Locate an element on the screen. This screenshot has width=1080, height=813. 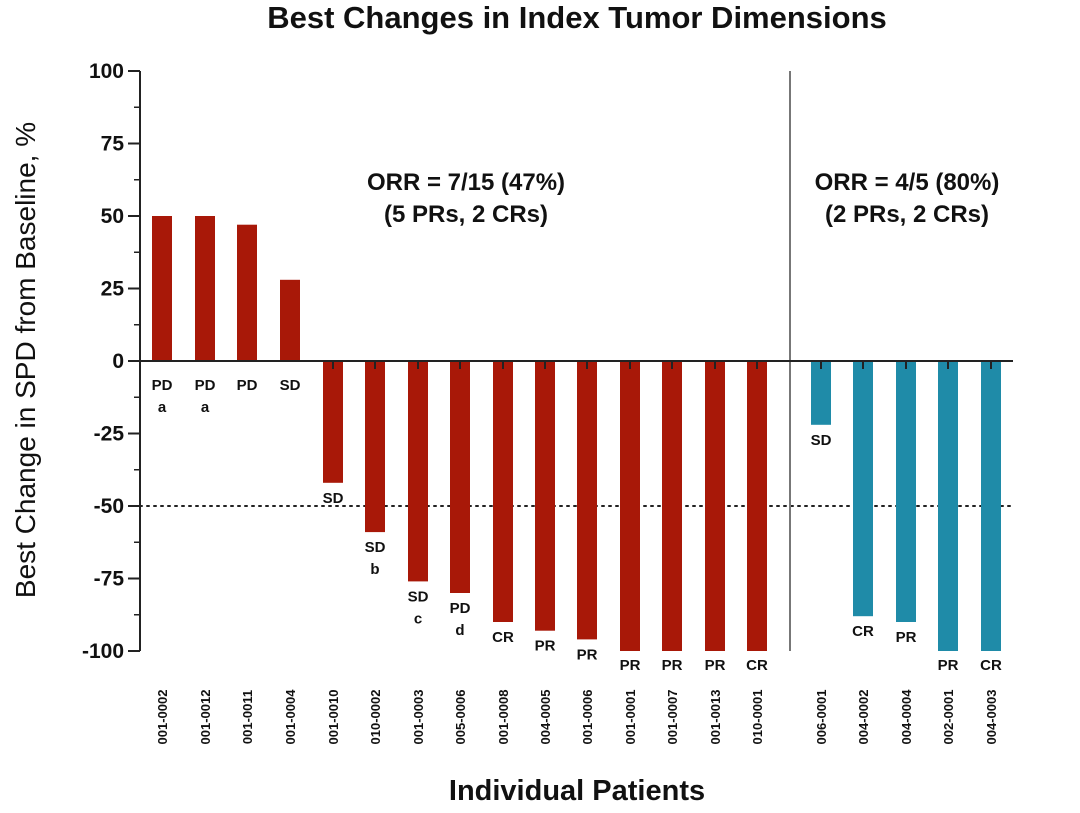
patient-id-label: 004-0005 is located at coordinates (545, 717).